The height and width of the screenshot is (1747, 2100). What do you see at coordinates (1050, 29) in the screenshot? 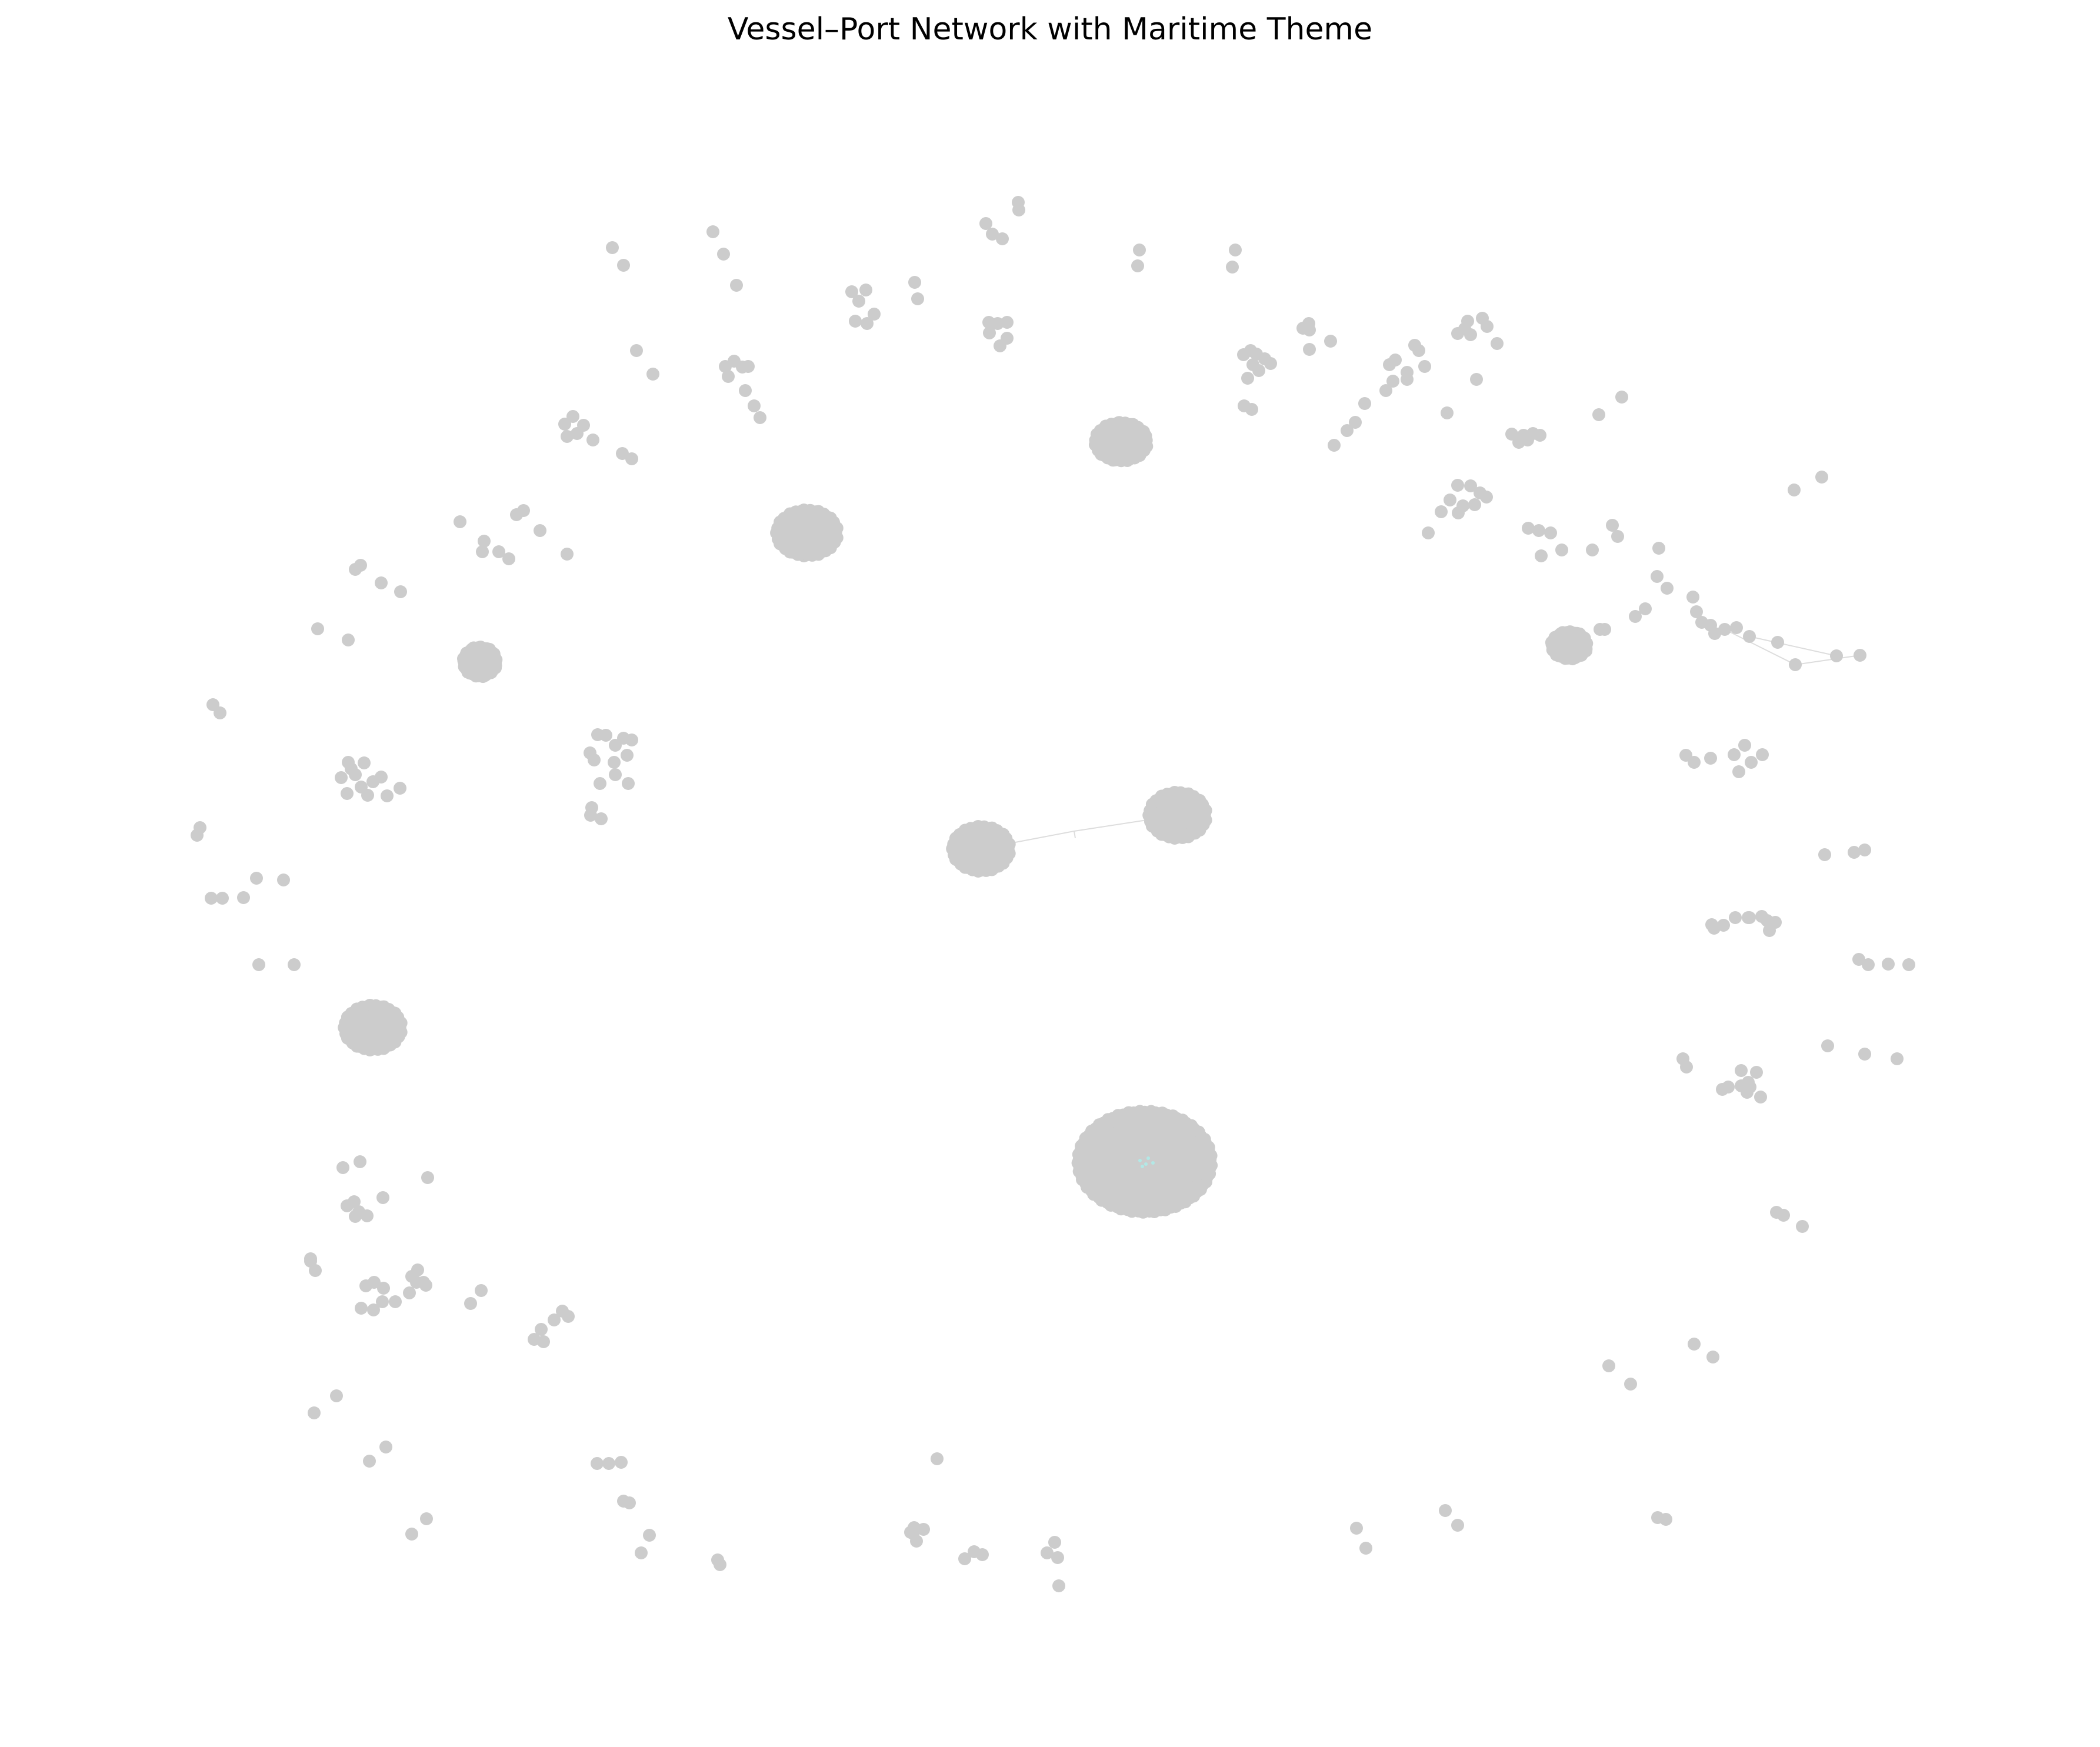
I see `figure-title: Vessel–Port Network with Maritime Theme` at bounding box center [1050, 29].